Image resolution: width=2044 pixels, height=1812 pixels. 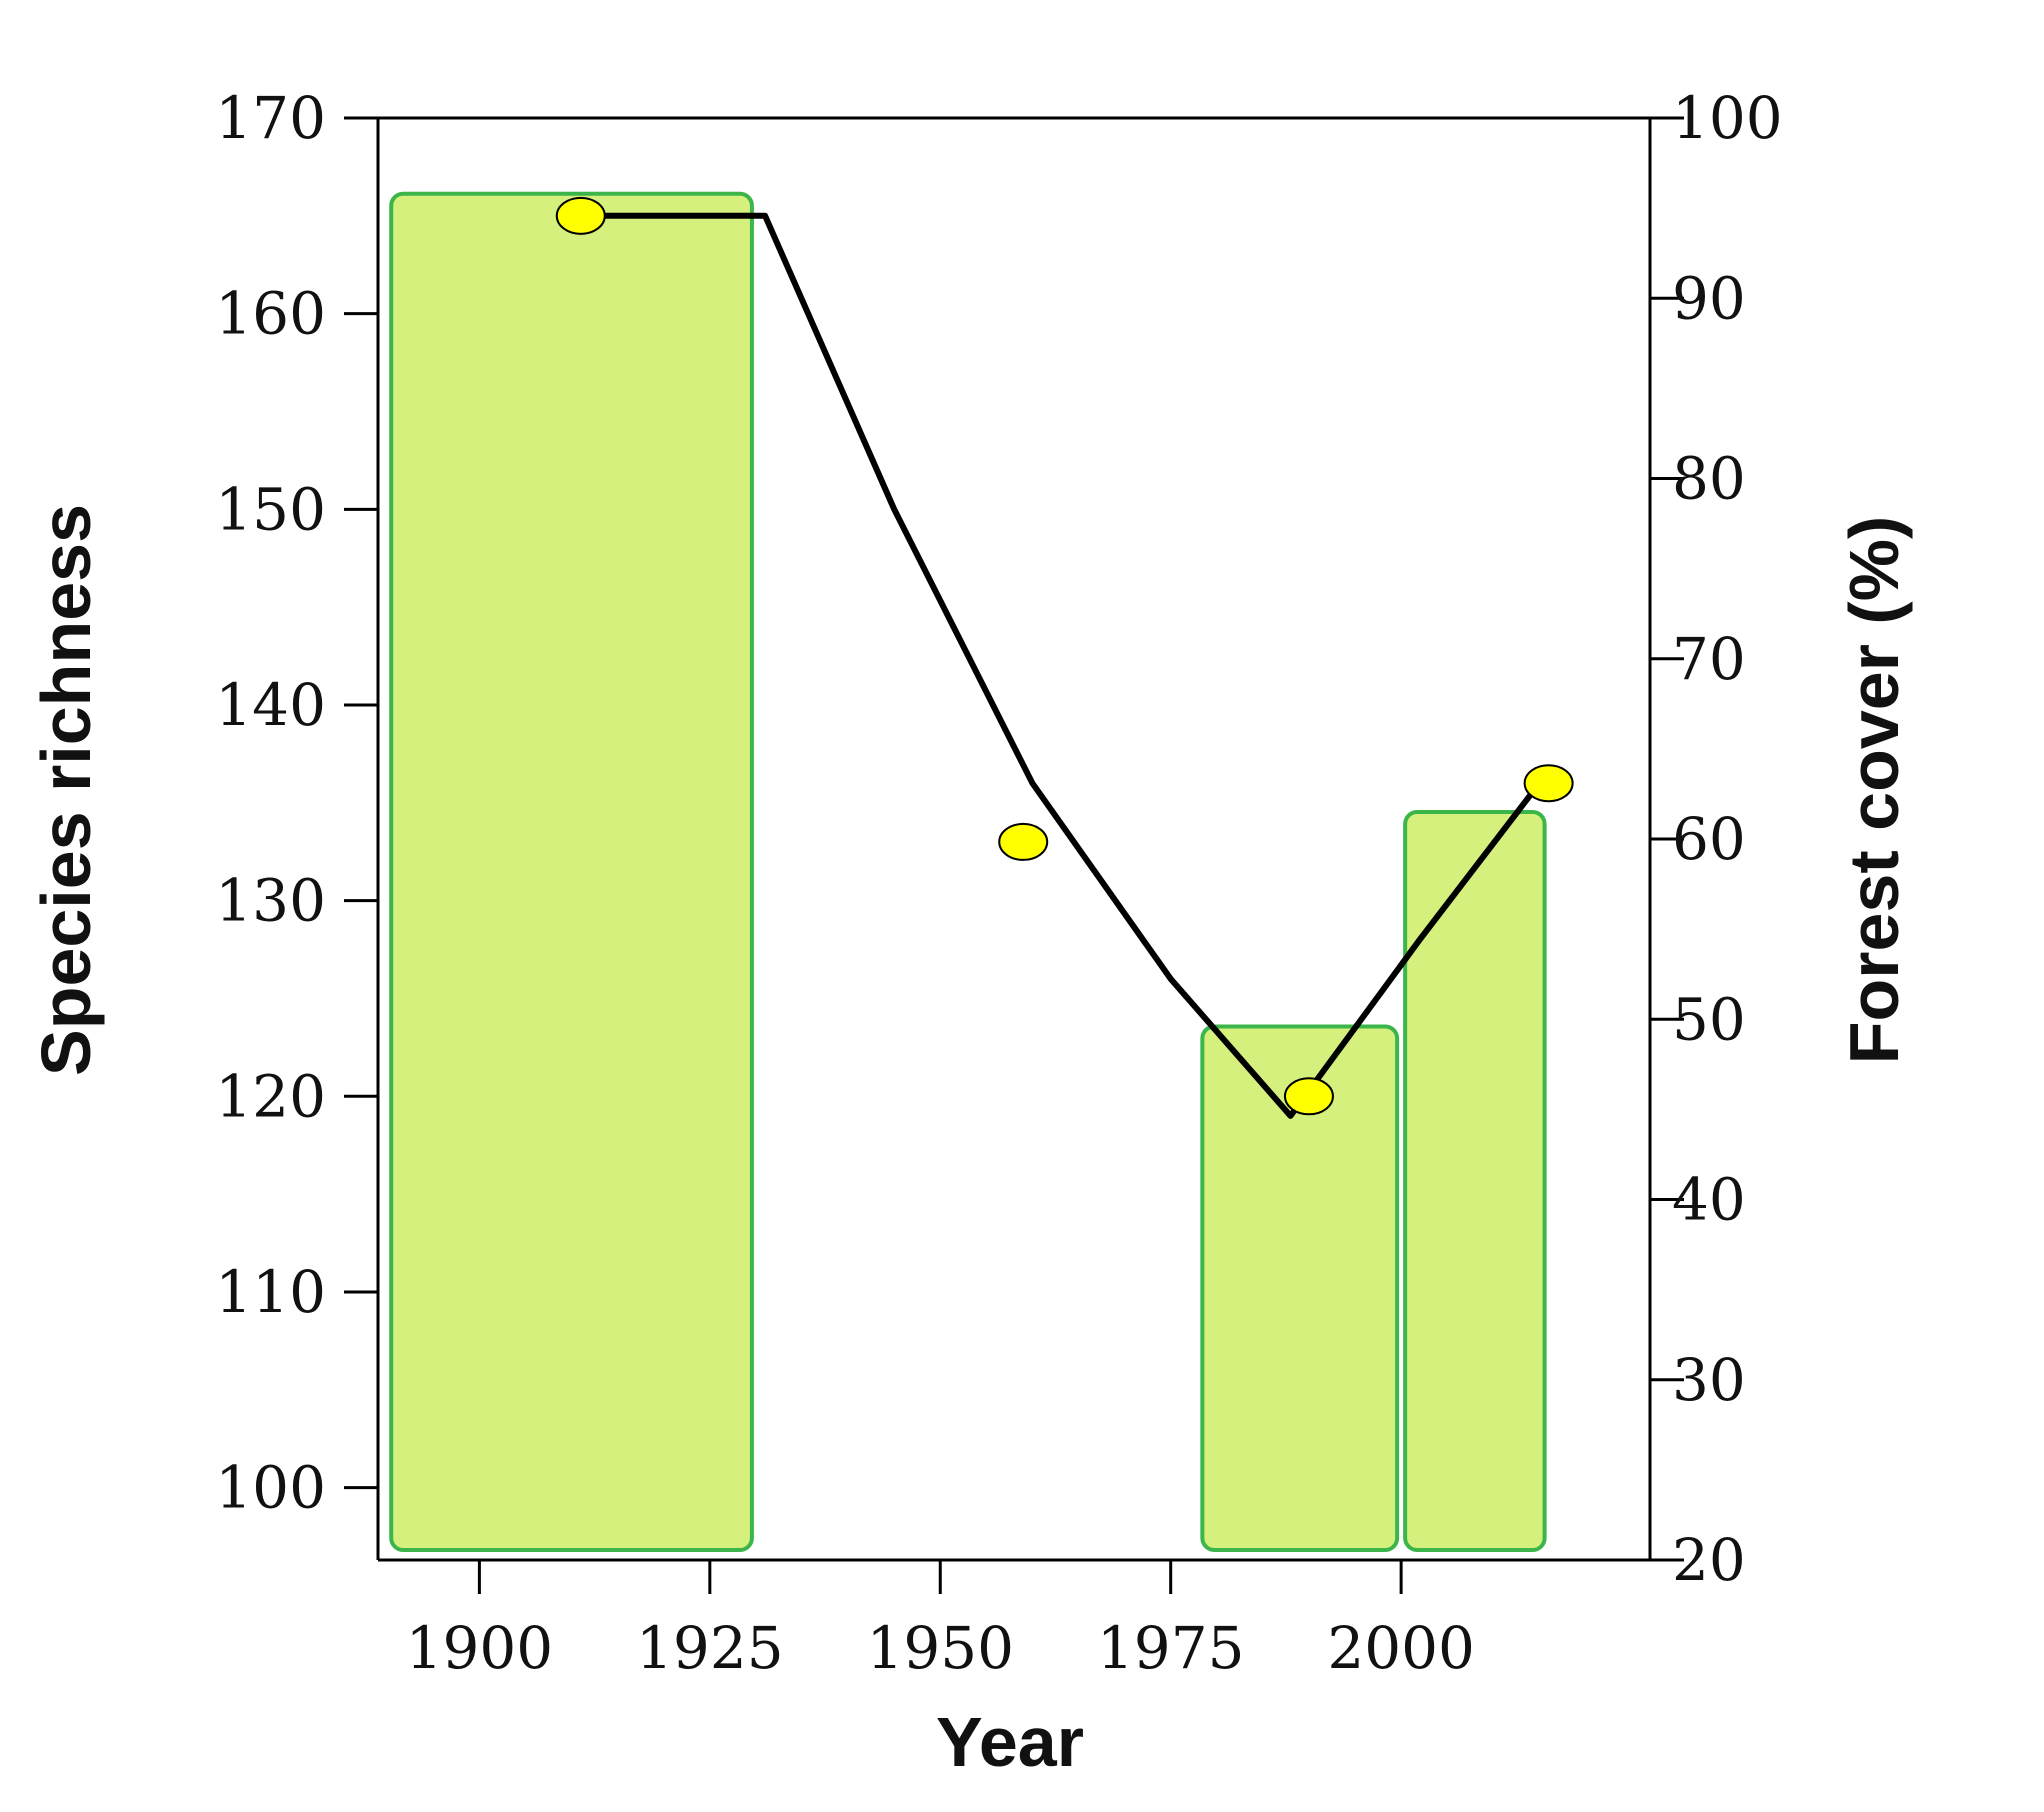 I want to click on left-tick-label-110: 110, so click(x=270, y=1292).